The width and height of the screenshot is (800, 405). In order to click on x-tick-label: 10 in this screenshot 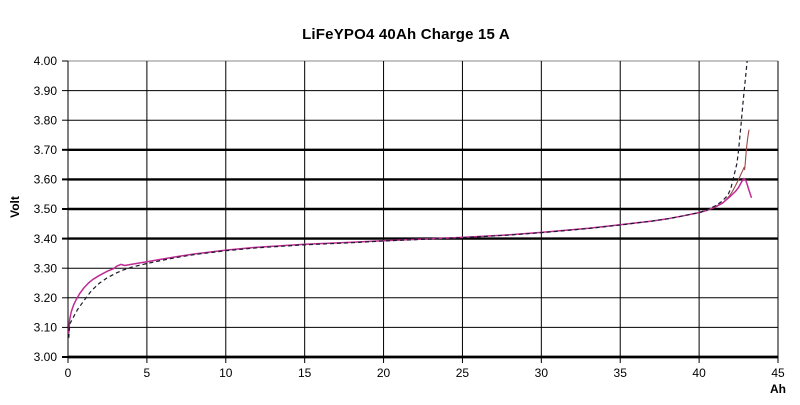, I will do `click(226, 373)`.